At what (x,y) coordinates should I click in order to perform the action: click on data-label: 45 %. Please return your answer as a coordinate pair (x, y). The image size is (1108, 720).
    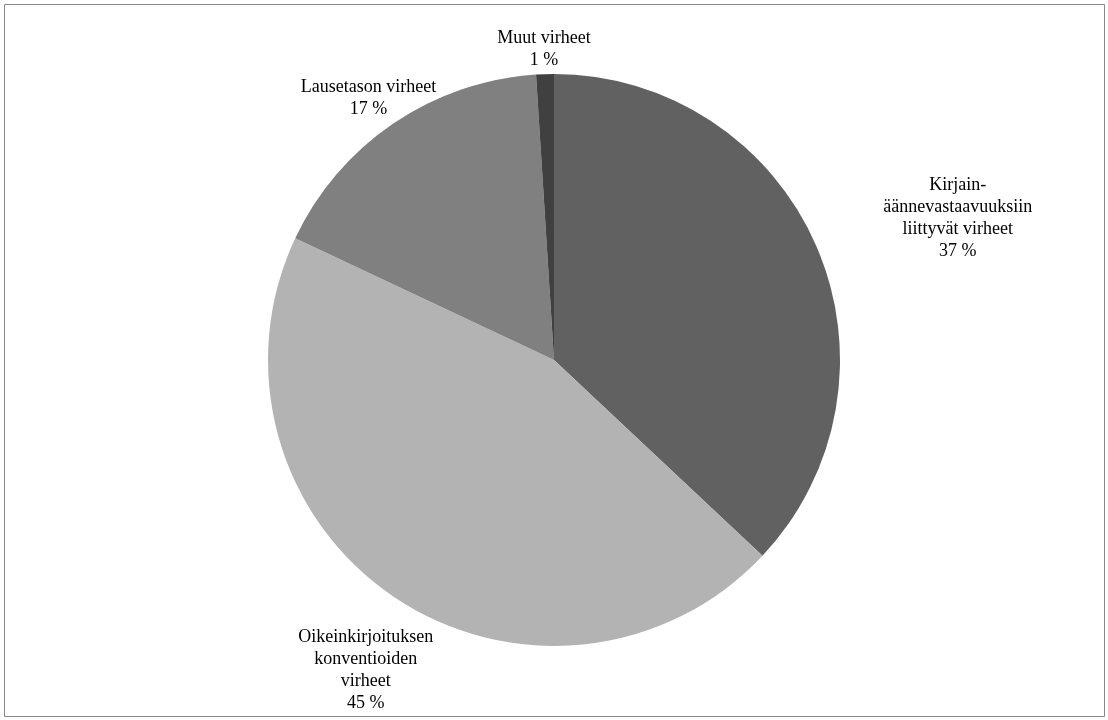
    Looking at the image, I should click on (365, 702).